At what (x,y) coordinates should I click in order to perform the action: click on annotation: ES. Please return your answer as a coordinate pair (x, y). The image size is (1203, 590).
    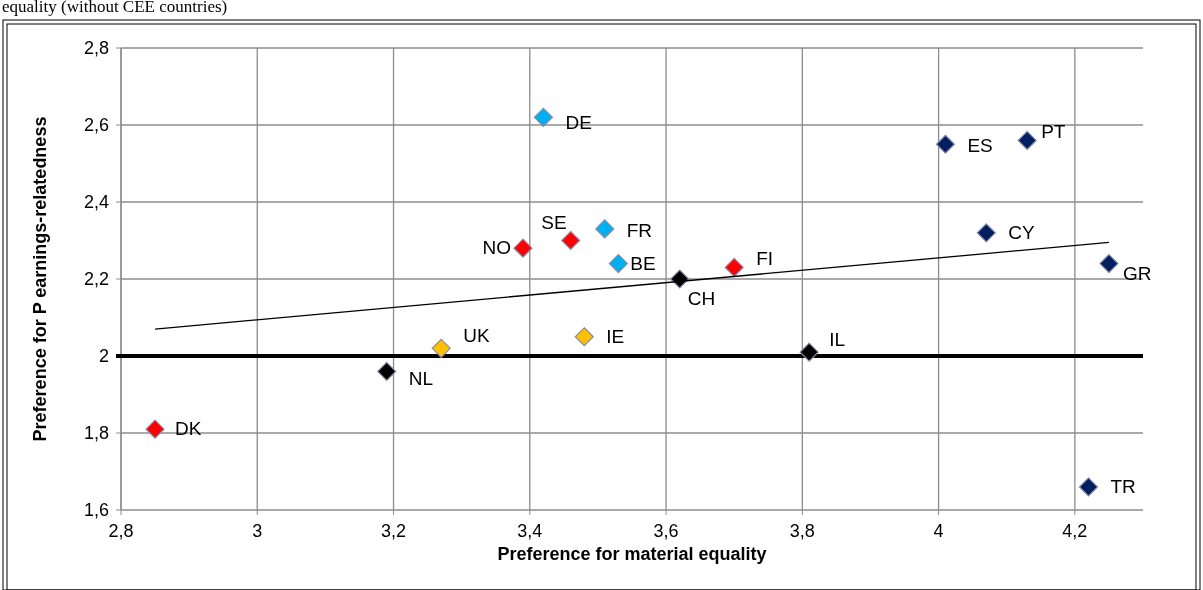
    Looking at the image, I should click on (980, 146).